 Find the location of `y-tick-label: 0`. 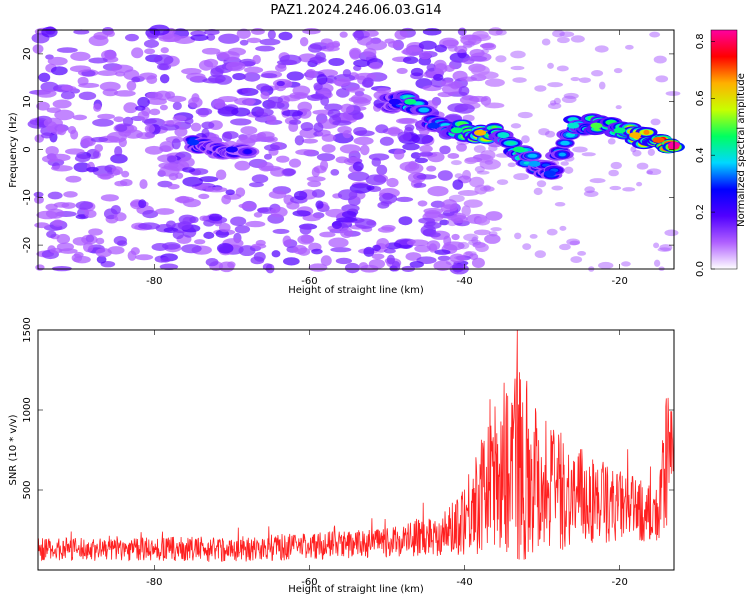

y-tick-label: 0 is located at coordinates (27, 149).